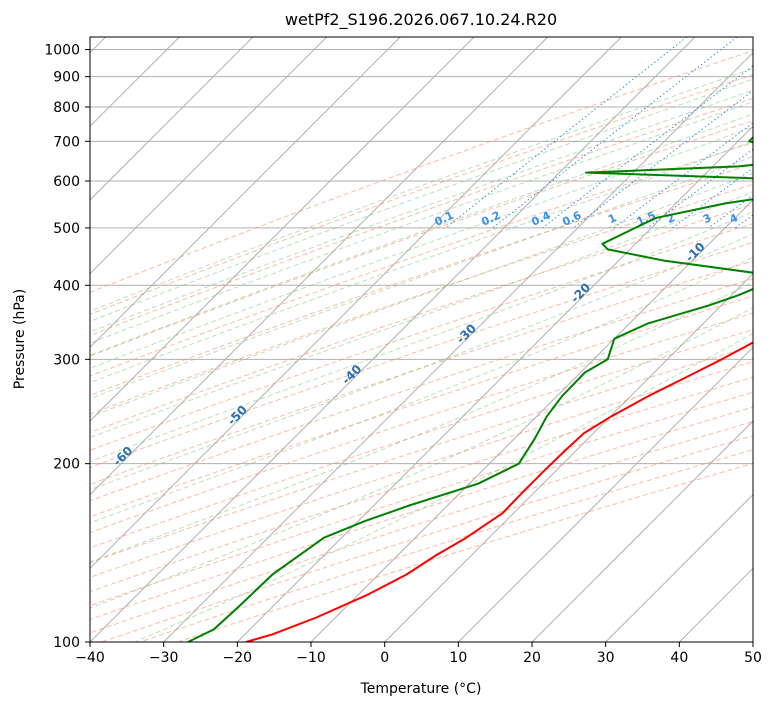 The height and width of the screenshot is (708, 775). What do you see at coordinates (66, 643) in the screenshot?
I see `y-tick-label: 100` at bounding box center [66, 643].